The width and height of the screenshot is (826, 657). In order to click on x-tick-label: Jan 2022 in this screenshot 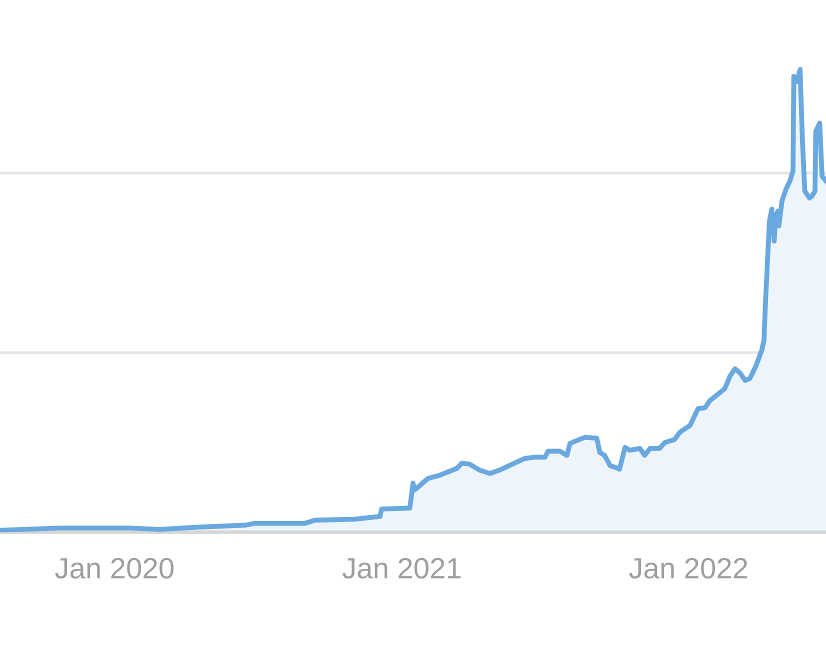, I will do `click(688, 568)`.